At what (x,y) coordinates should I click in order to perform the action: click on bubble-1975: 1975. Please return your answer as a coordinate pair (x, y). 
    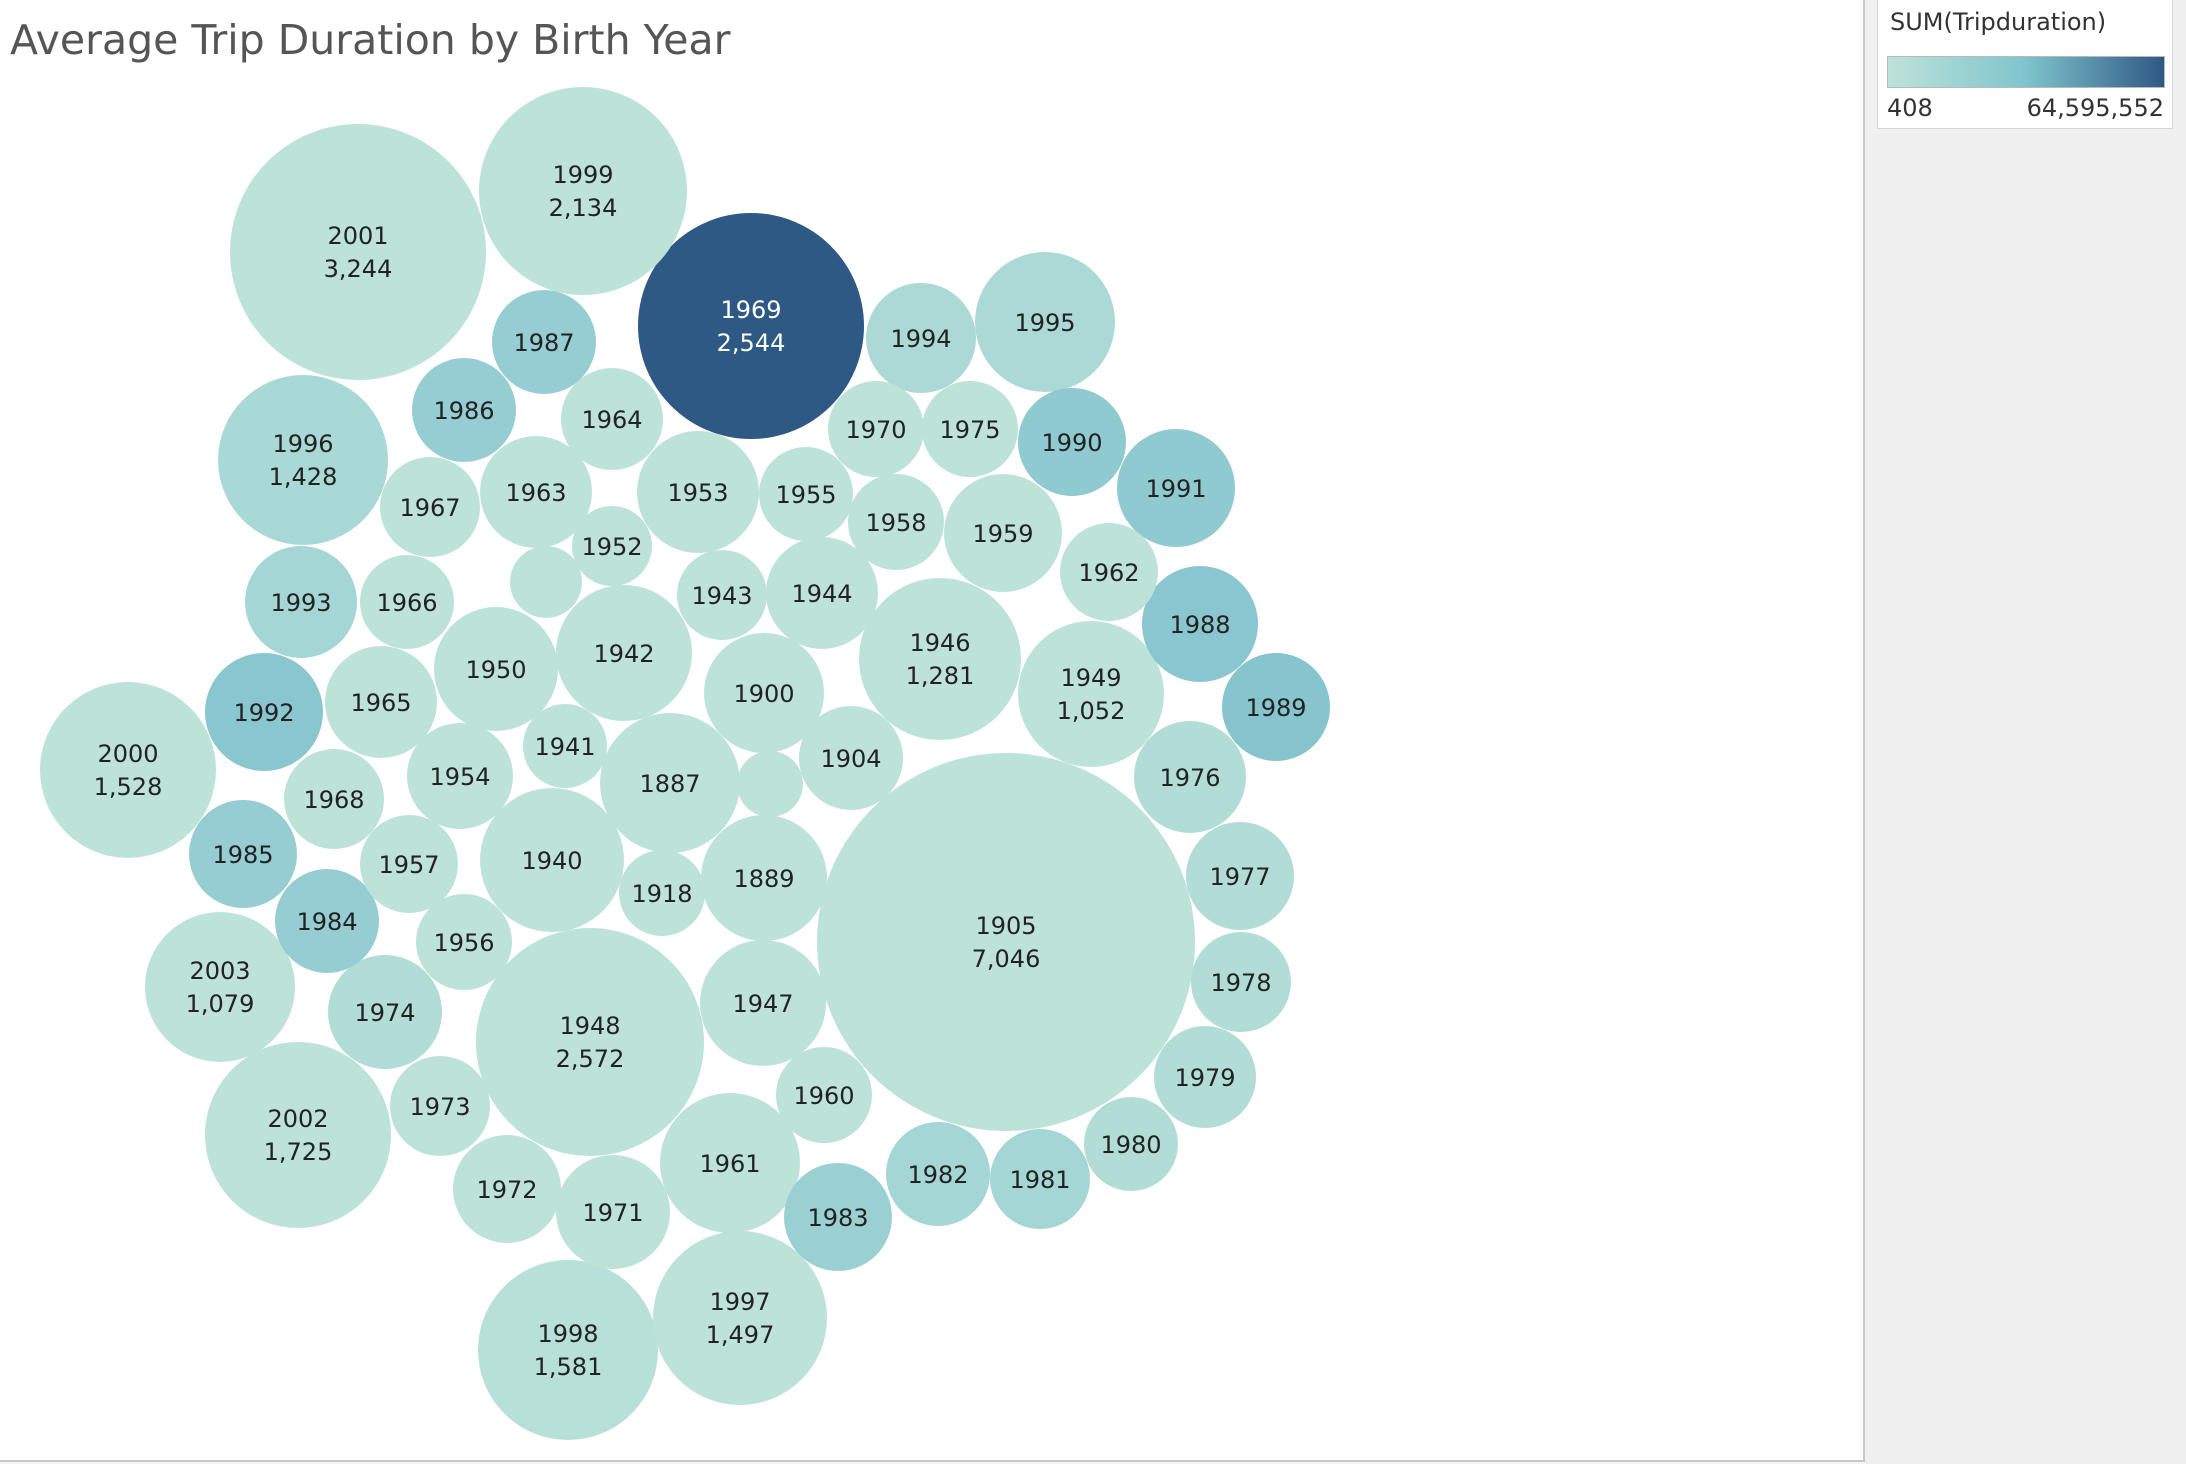
    Looking at the image, I should click on (970, 429).